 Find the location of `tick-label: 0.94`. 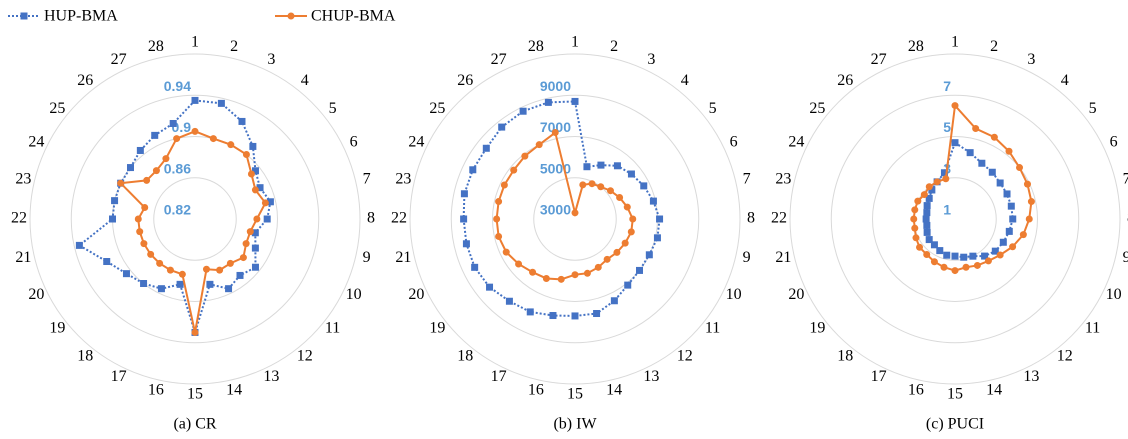

tick-label: 0.94 is located at coordinates (177, 86).